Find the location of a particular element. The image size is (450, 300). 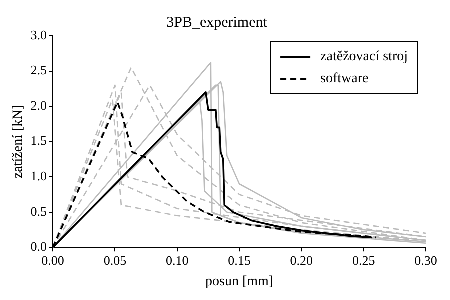

x-tick-label: 0.05 is located at coordinates (115, 260).